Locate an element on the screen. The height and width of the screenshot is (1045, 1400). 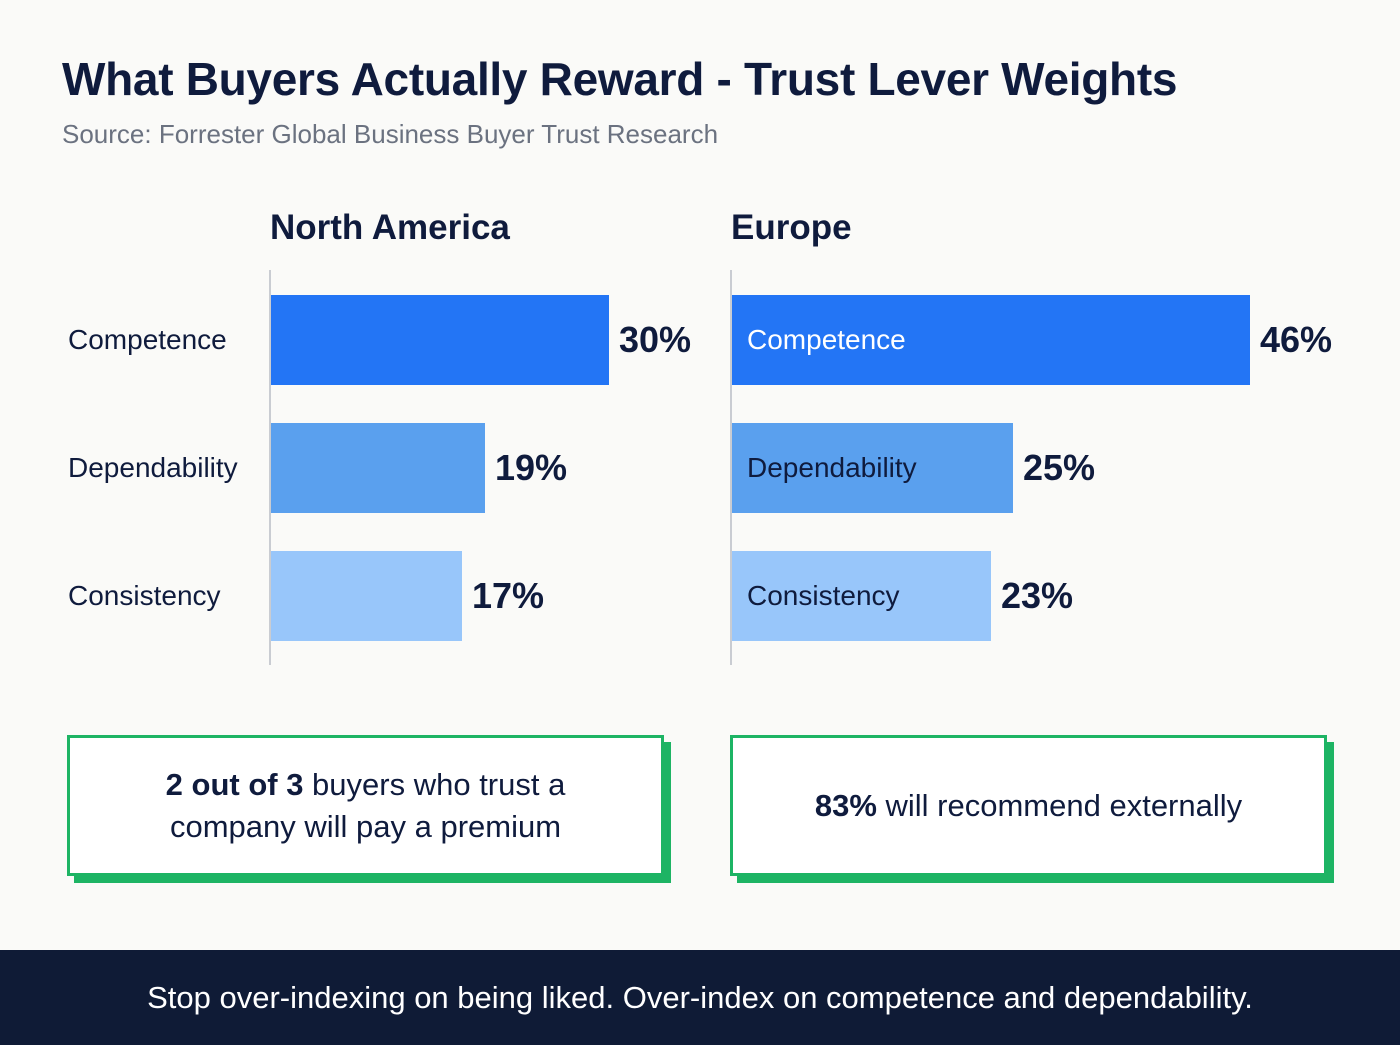
value-label-europe-dependability: 25% is located at coordinates (1059, 467).